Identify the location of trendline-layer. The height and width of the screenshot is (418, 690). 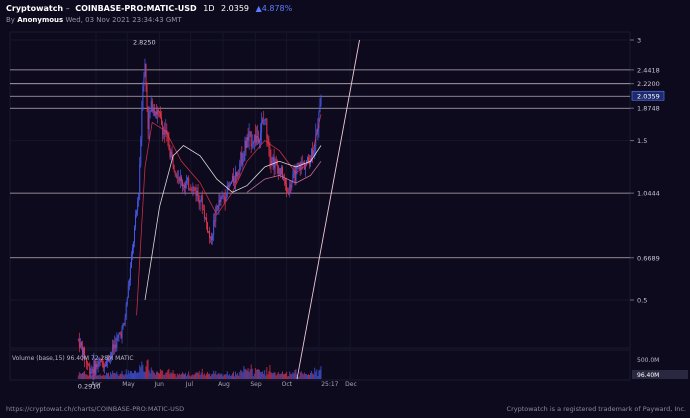
(328, 209).